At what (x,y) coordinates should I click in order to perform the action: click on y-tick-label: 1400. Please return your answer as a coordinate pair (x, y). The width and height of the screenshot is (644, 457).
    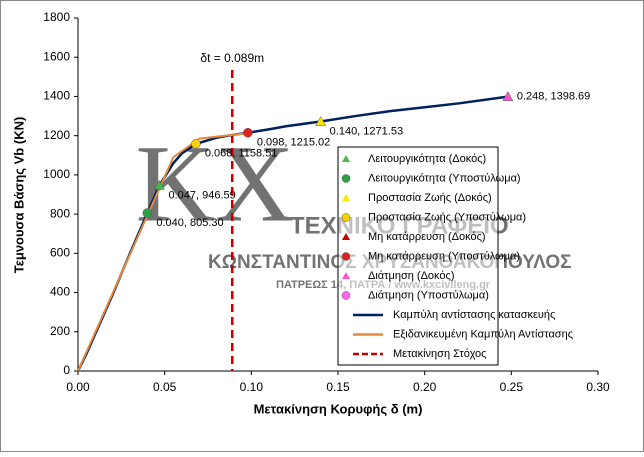
    Looking at the image, I should click on (56, 96).